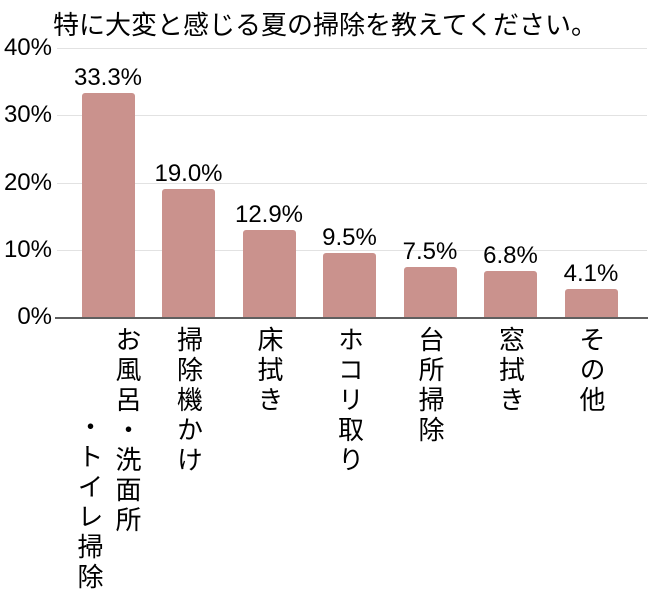  Describe the element at coordinates (27, 249) in the screenshot. I see `y-axis-tick-label: 10%` at that location.